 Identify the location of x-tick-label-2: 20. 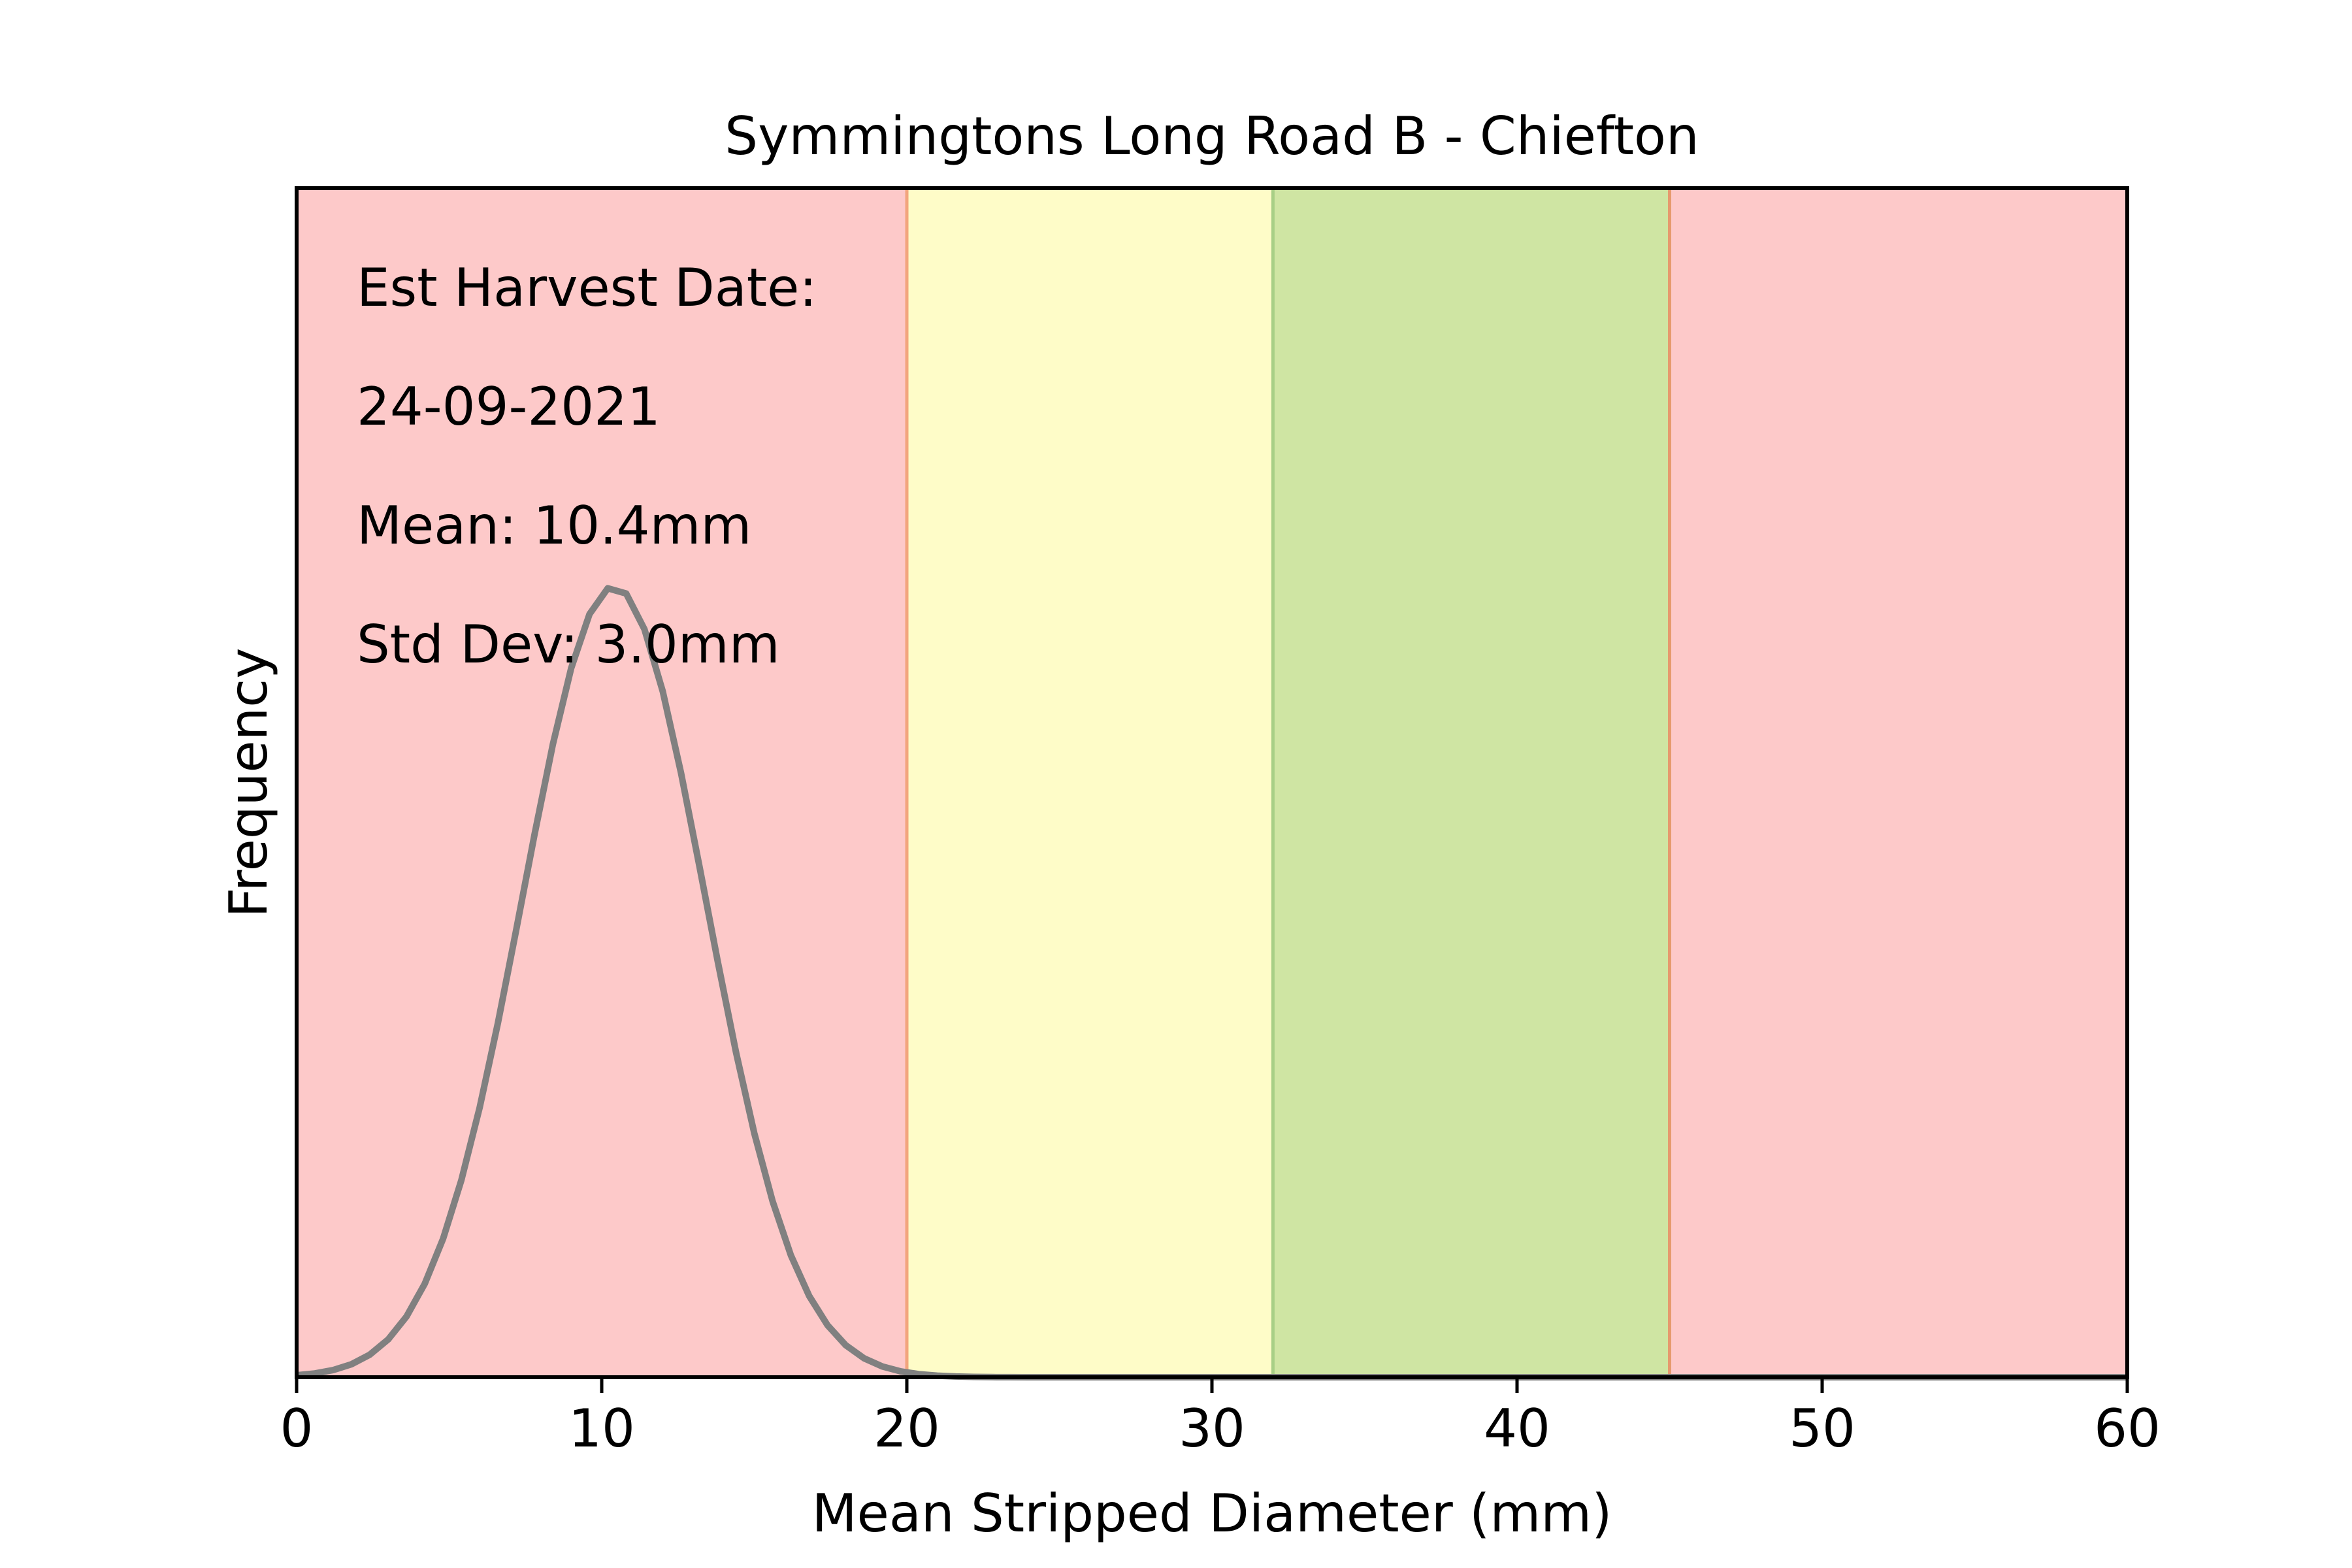
(907, 1428).